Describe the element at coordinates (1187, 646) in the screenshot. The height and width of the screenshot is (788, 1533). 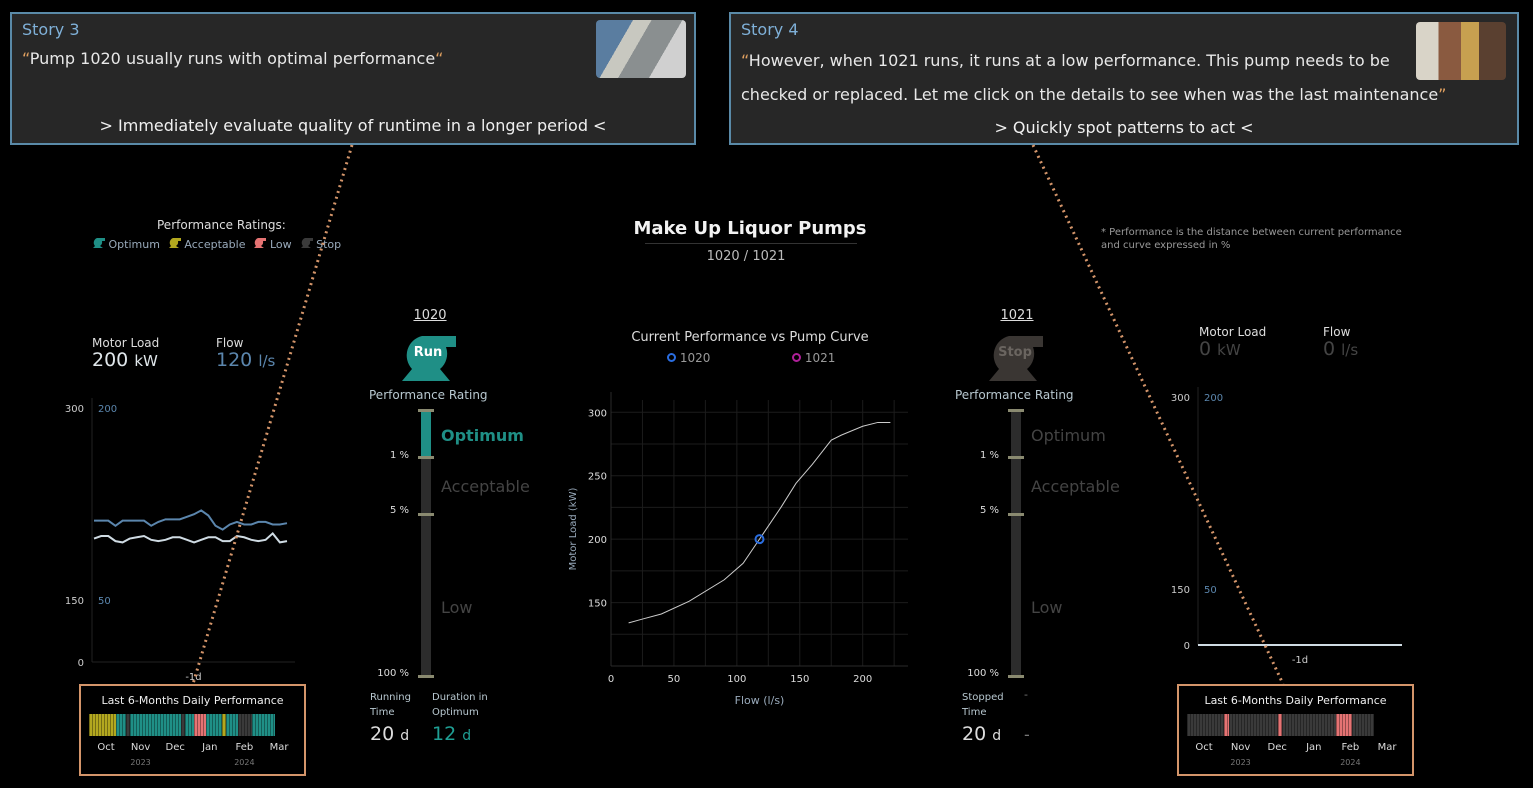
I see `left-tick-label: 0` at that location.